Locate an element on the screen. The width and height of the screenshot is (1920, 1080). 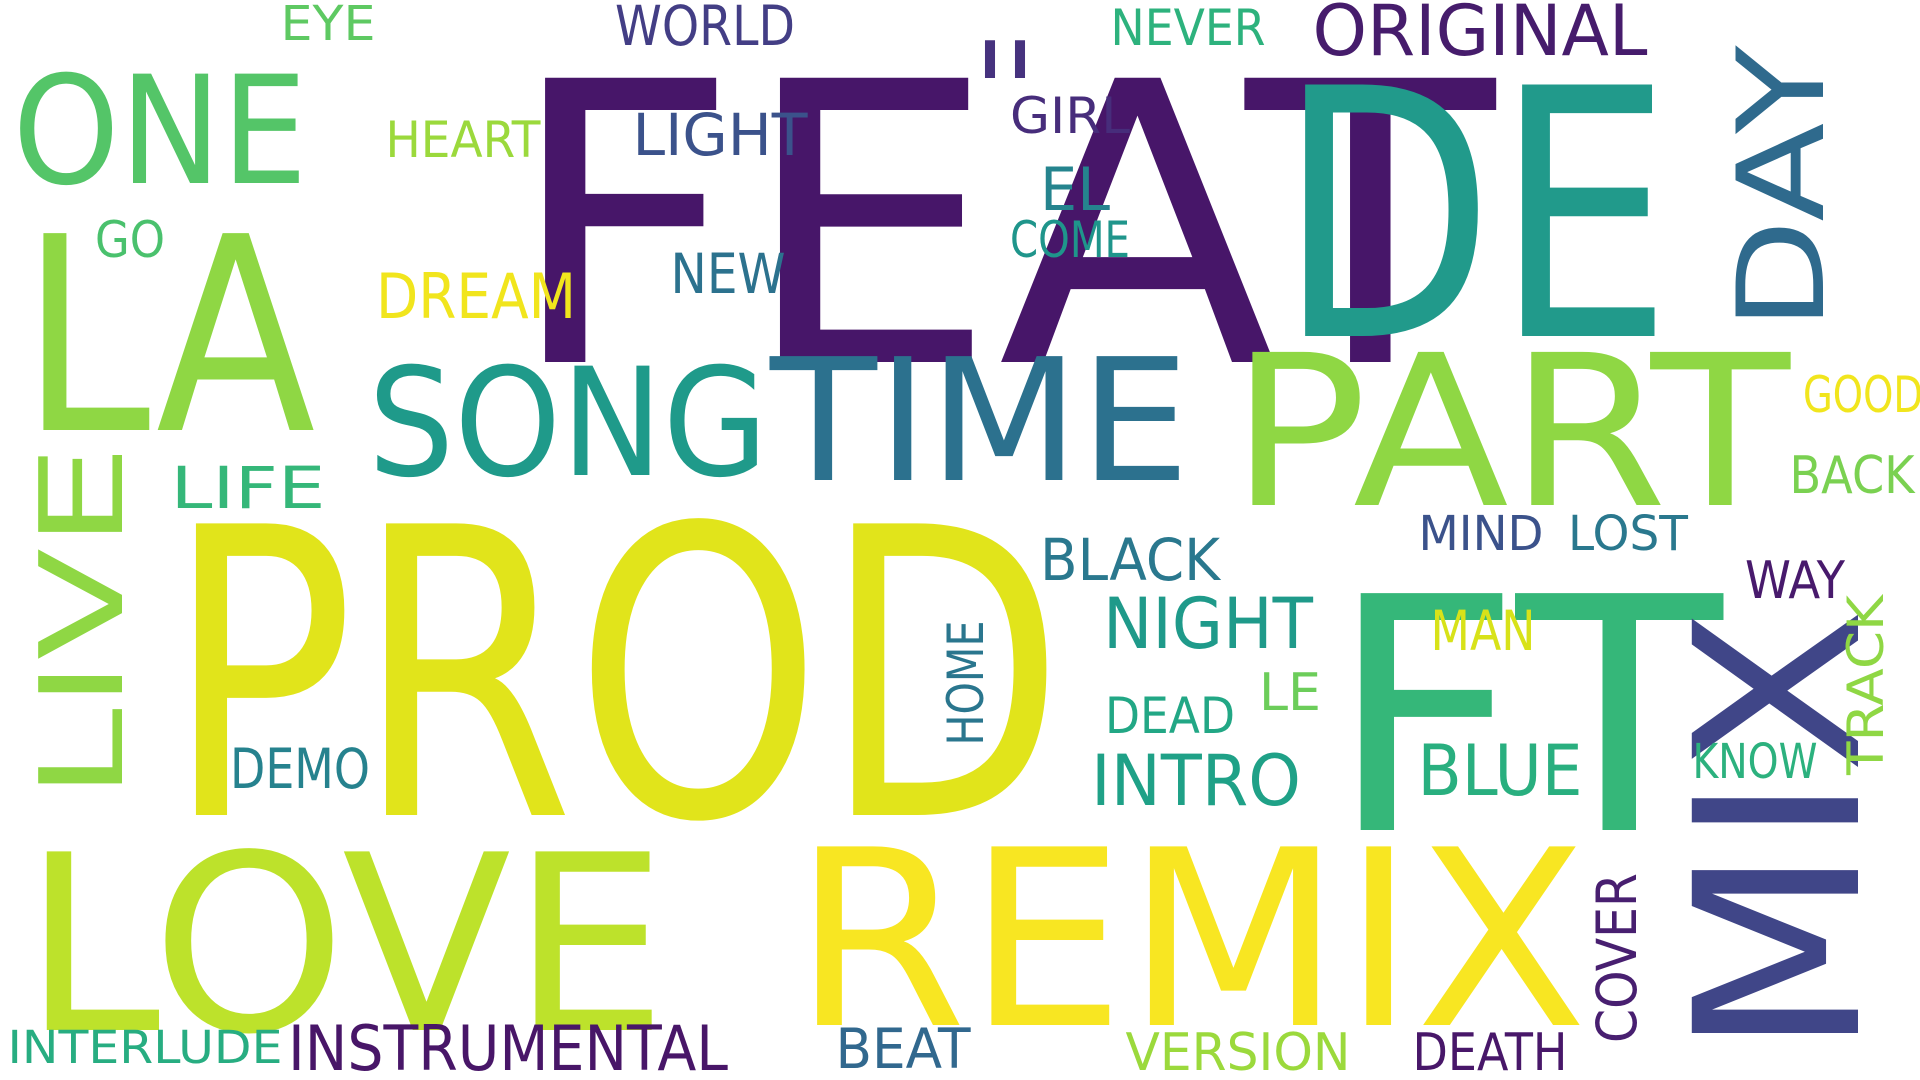
word-blue: BLUE is located at coordinates (1500, 771).